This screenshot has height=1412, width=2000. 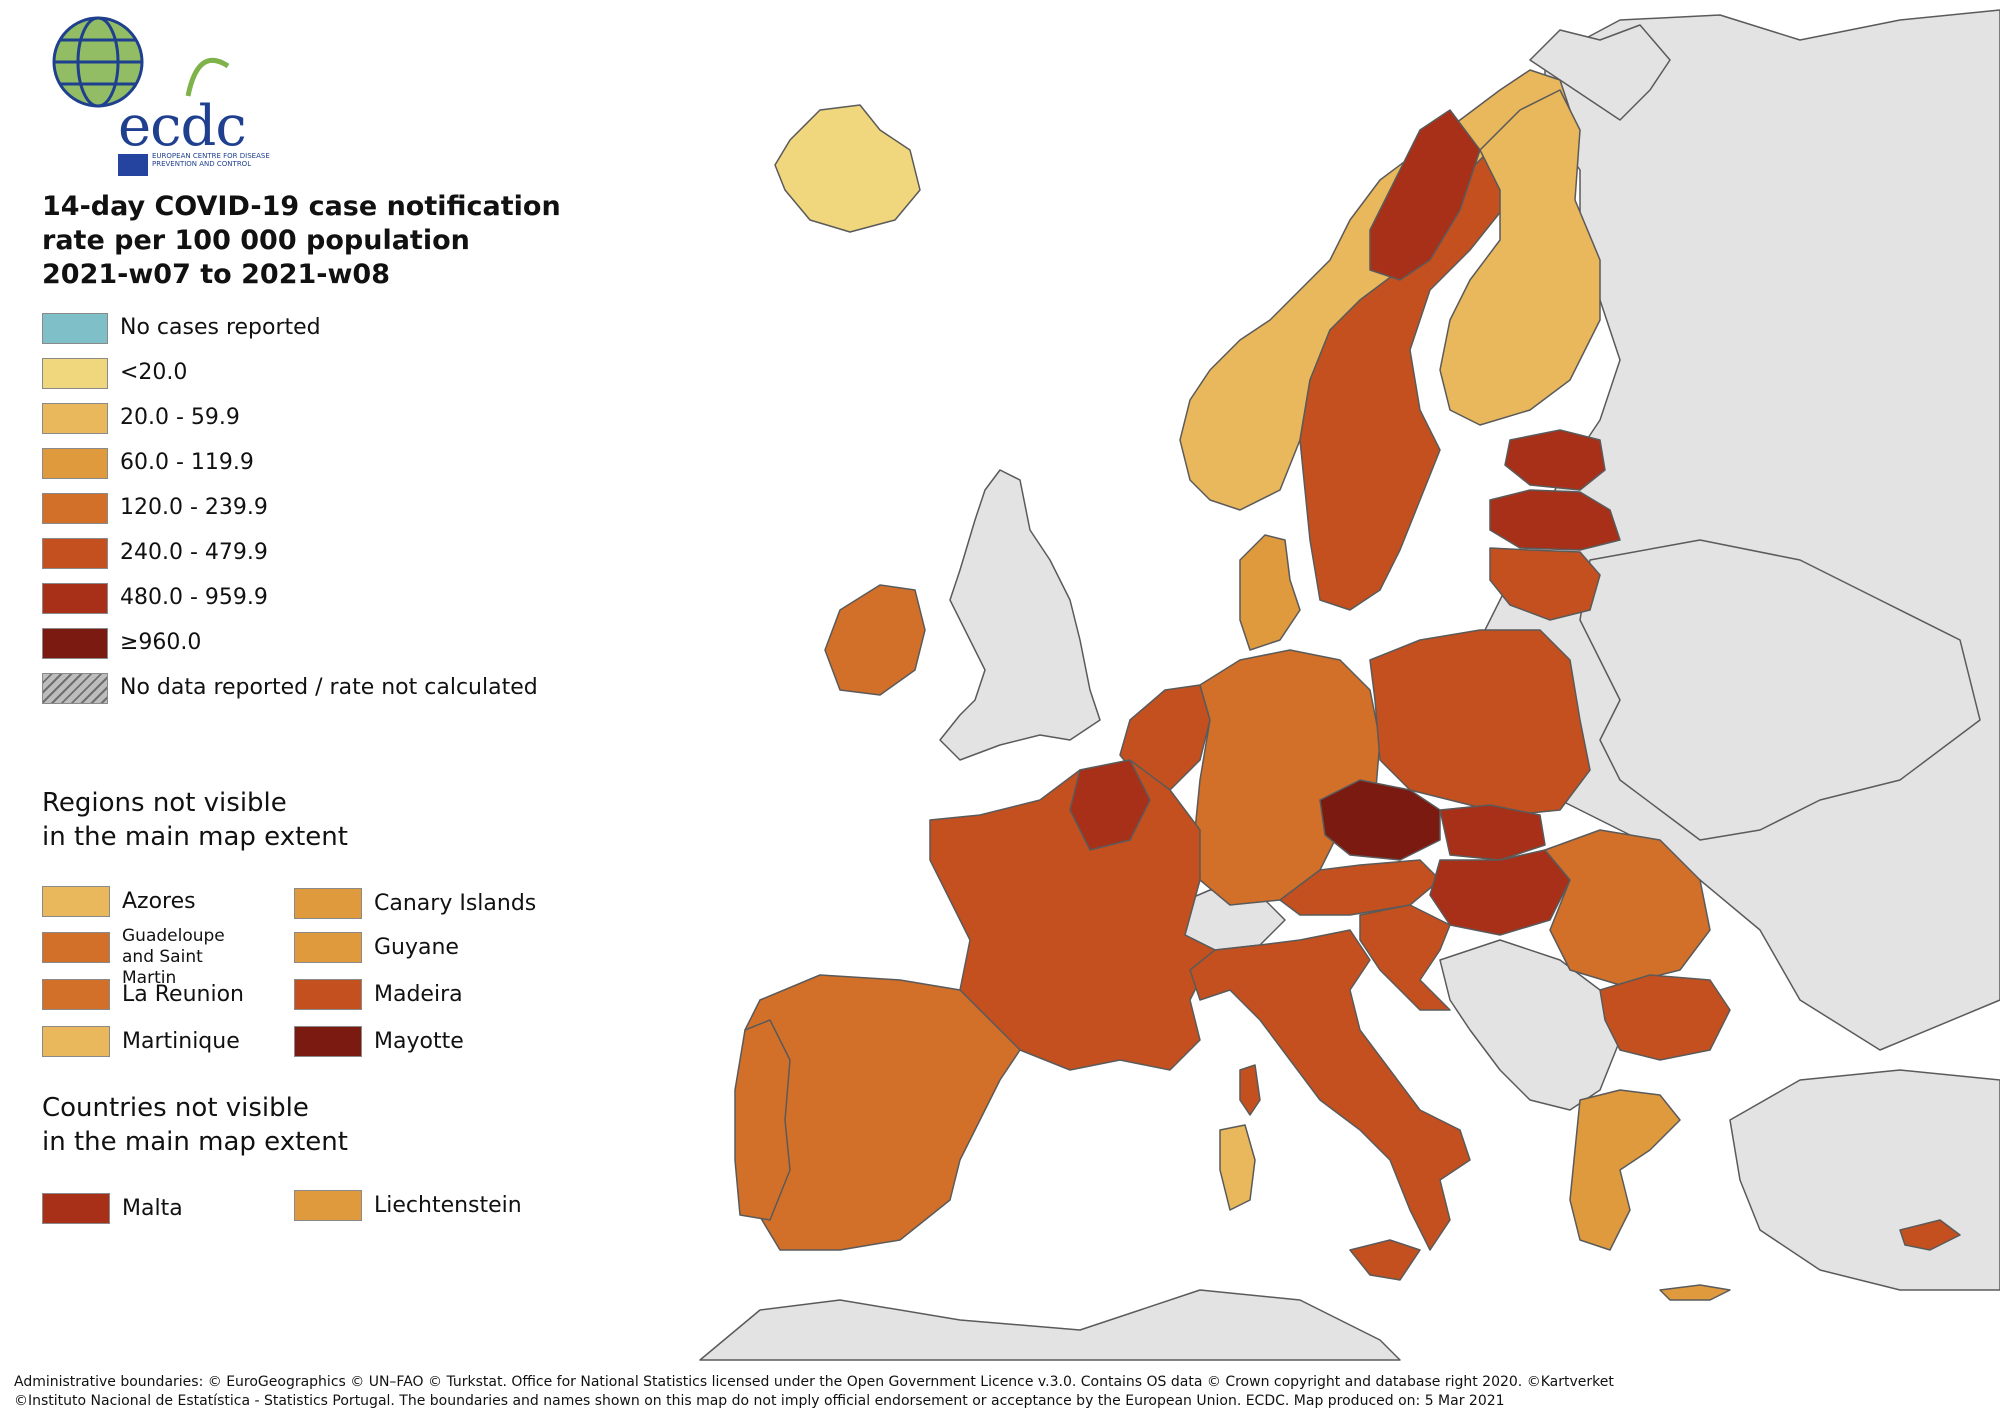 What do you see at coordinates (448, 1205) in the screenshot?
I see `country-label: Liechtenstein` at bounding box center [448, 1205].